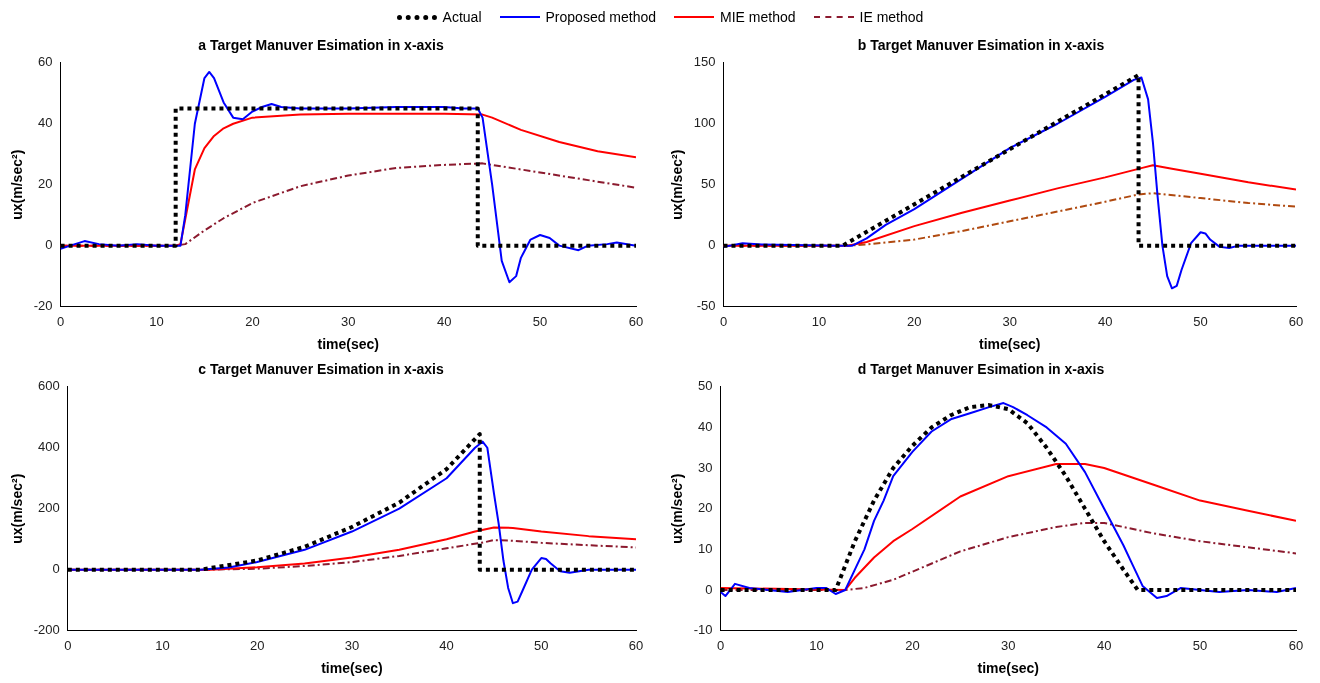 The image size is (1320, 683). What do you see at coordinates (45, 62) in the screenshot?
I see `y-tick-label: 60` at bounding box center [45, 62].